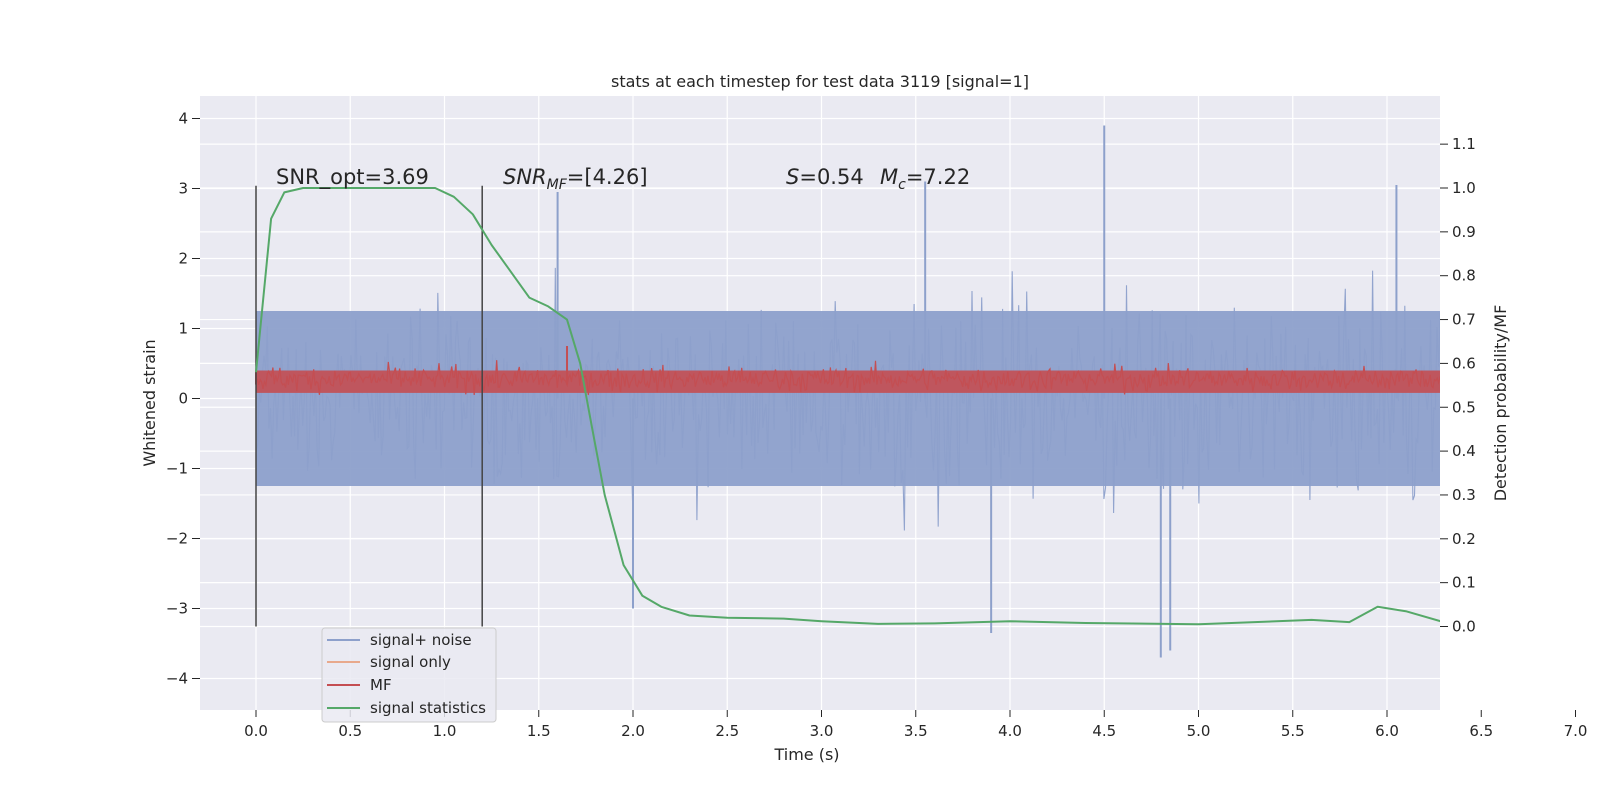 The height and width of the screenshot is (800, 1600). Describe the element at coordinates (1464, 276) in the screenshot. I see `y-right-tick-label: 0.8` at that location.